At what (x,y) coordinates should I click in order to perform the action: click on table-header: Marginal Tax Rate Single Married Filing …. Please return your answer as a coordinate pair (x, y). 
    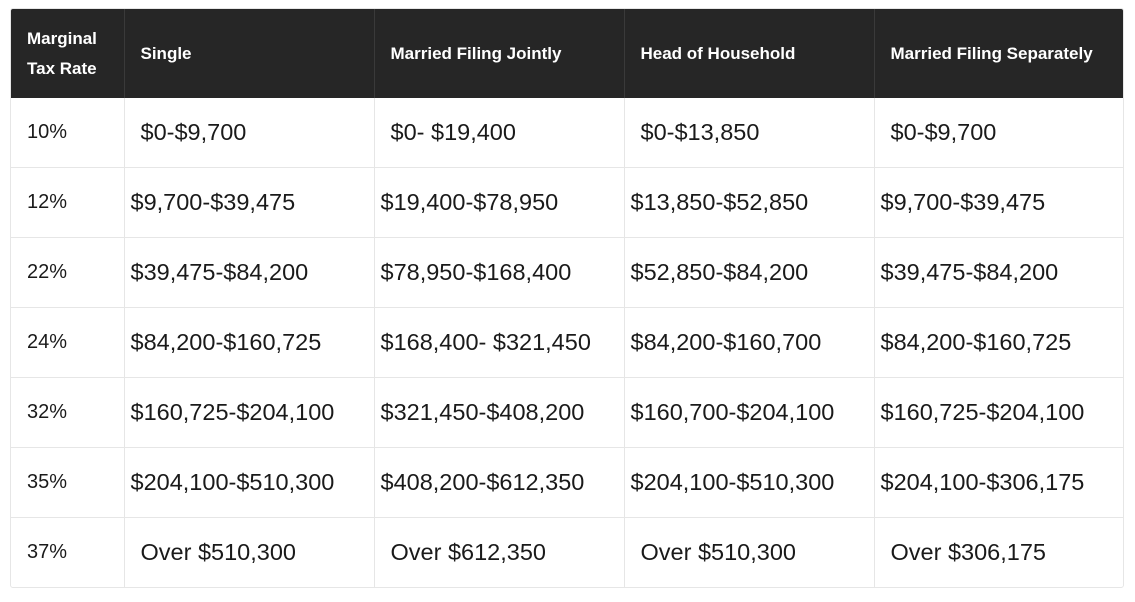
    Looking at the image, I should click on (567, 53).